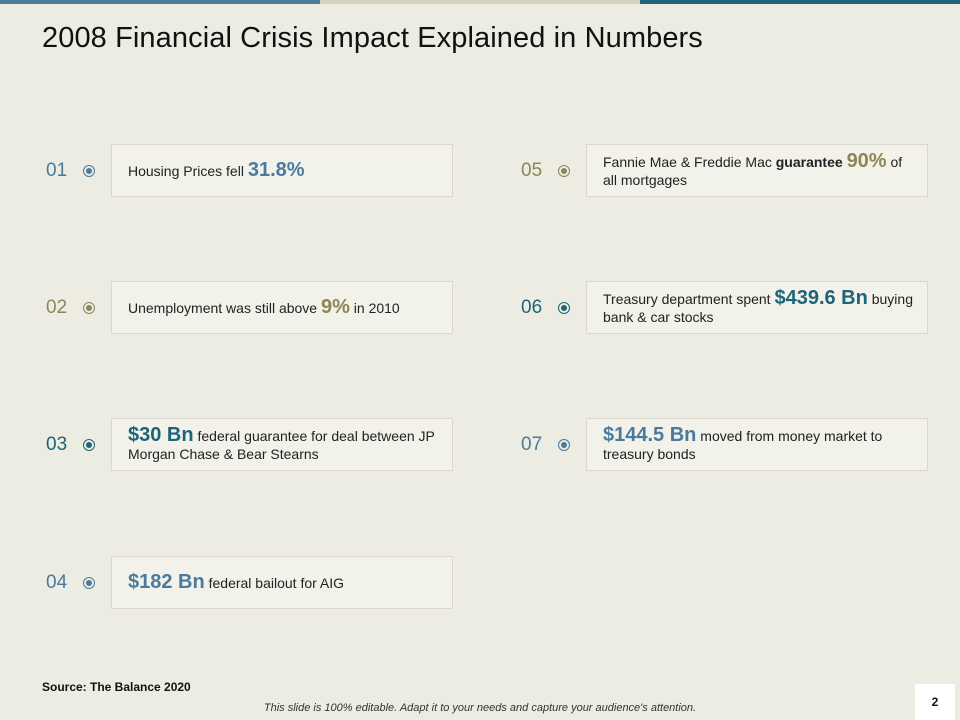  What do you see at coordinates (57, 170) in the screenshot?
I see `item-number: 01` at bounding box center [57, 170].